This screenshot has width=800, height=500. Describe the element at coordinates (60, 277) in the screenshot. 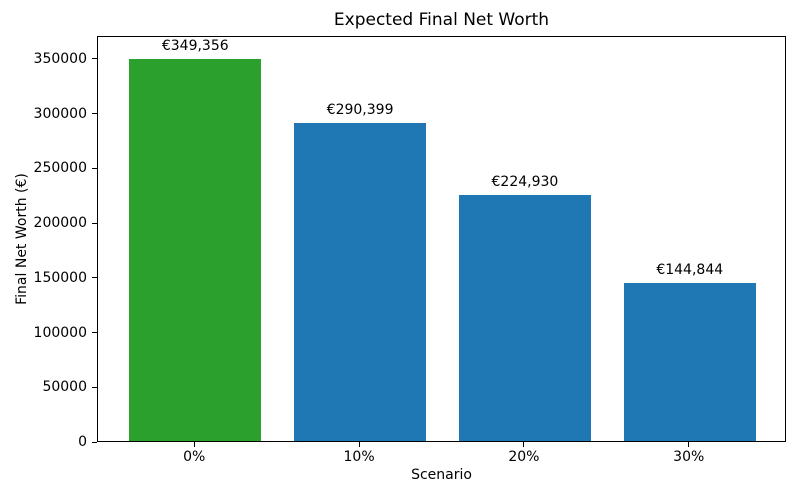

I see `y-tick-label: 150000` at that location.